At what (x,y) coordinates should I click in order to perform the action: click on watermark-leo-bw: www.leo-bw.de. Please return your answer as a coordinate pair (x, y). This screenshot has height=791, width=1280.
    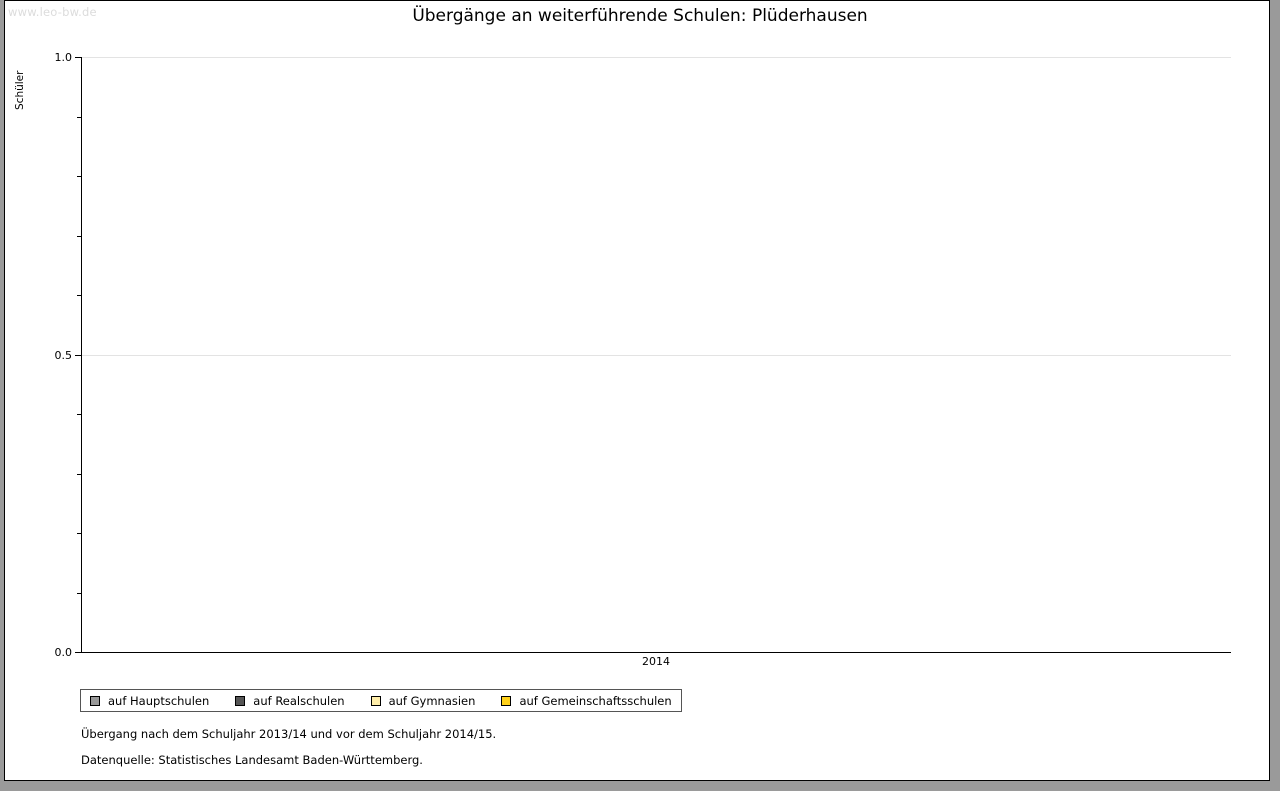
    Looking at the image, I should click on (52, 12).